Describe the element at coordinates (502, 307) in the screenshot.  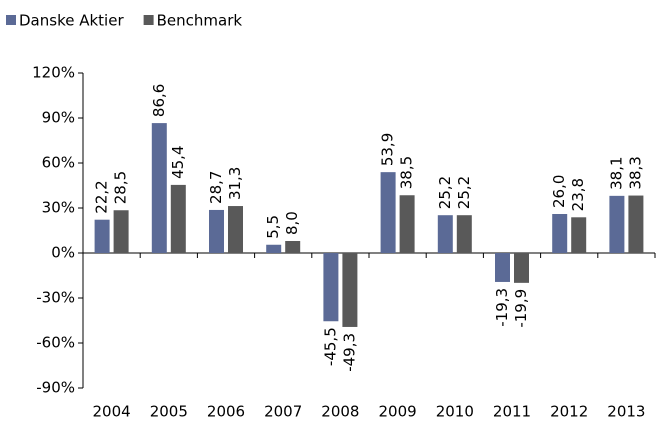
I see `data-label: -19,3` at that location.